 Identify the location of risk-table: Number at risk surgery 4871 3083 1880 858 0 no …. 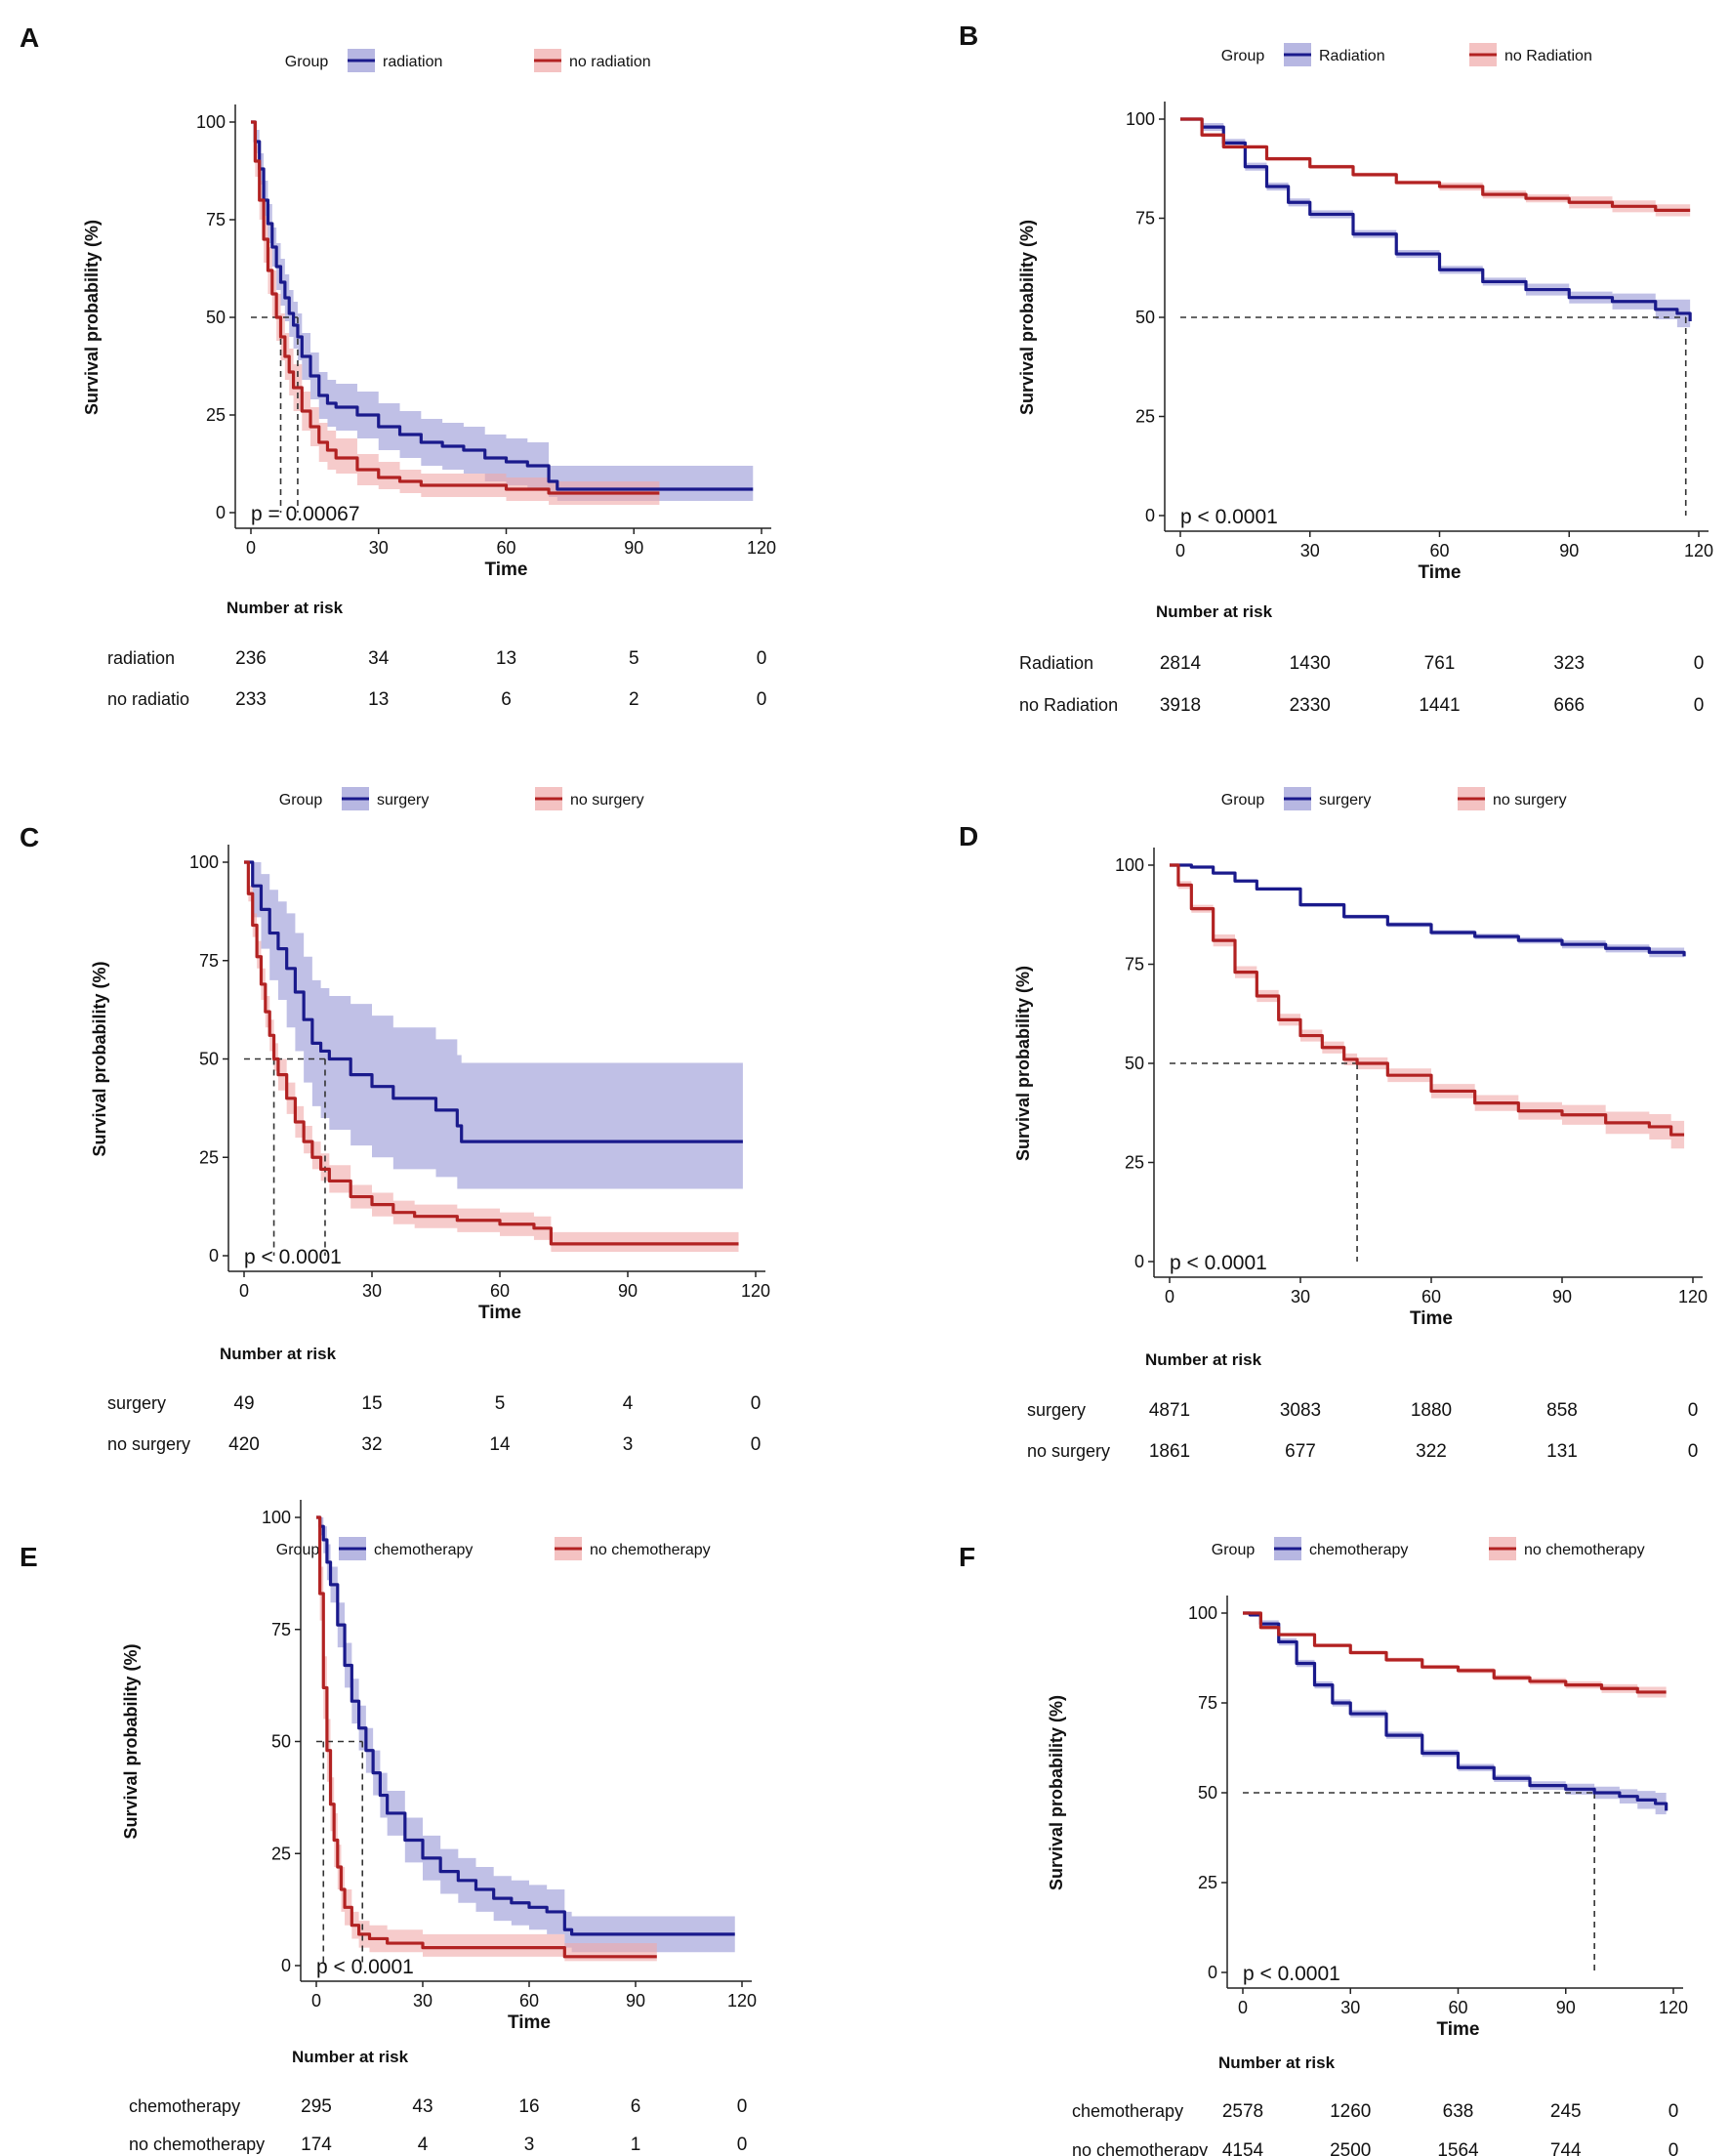
(1362, 1406).